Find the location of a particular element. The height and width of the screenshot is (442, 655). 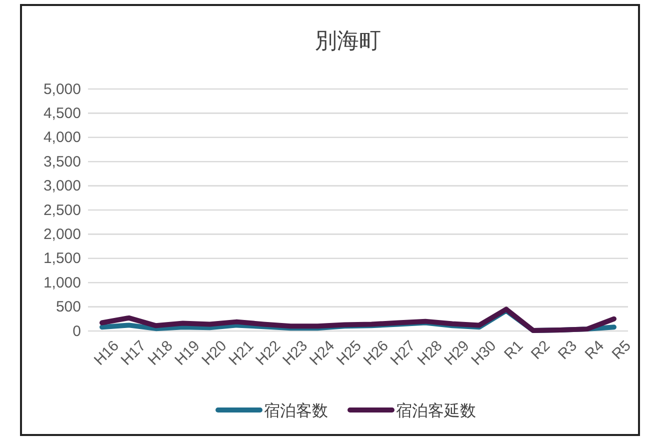

y-tick-label: 3,000 is located at coordinates (62, 186).